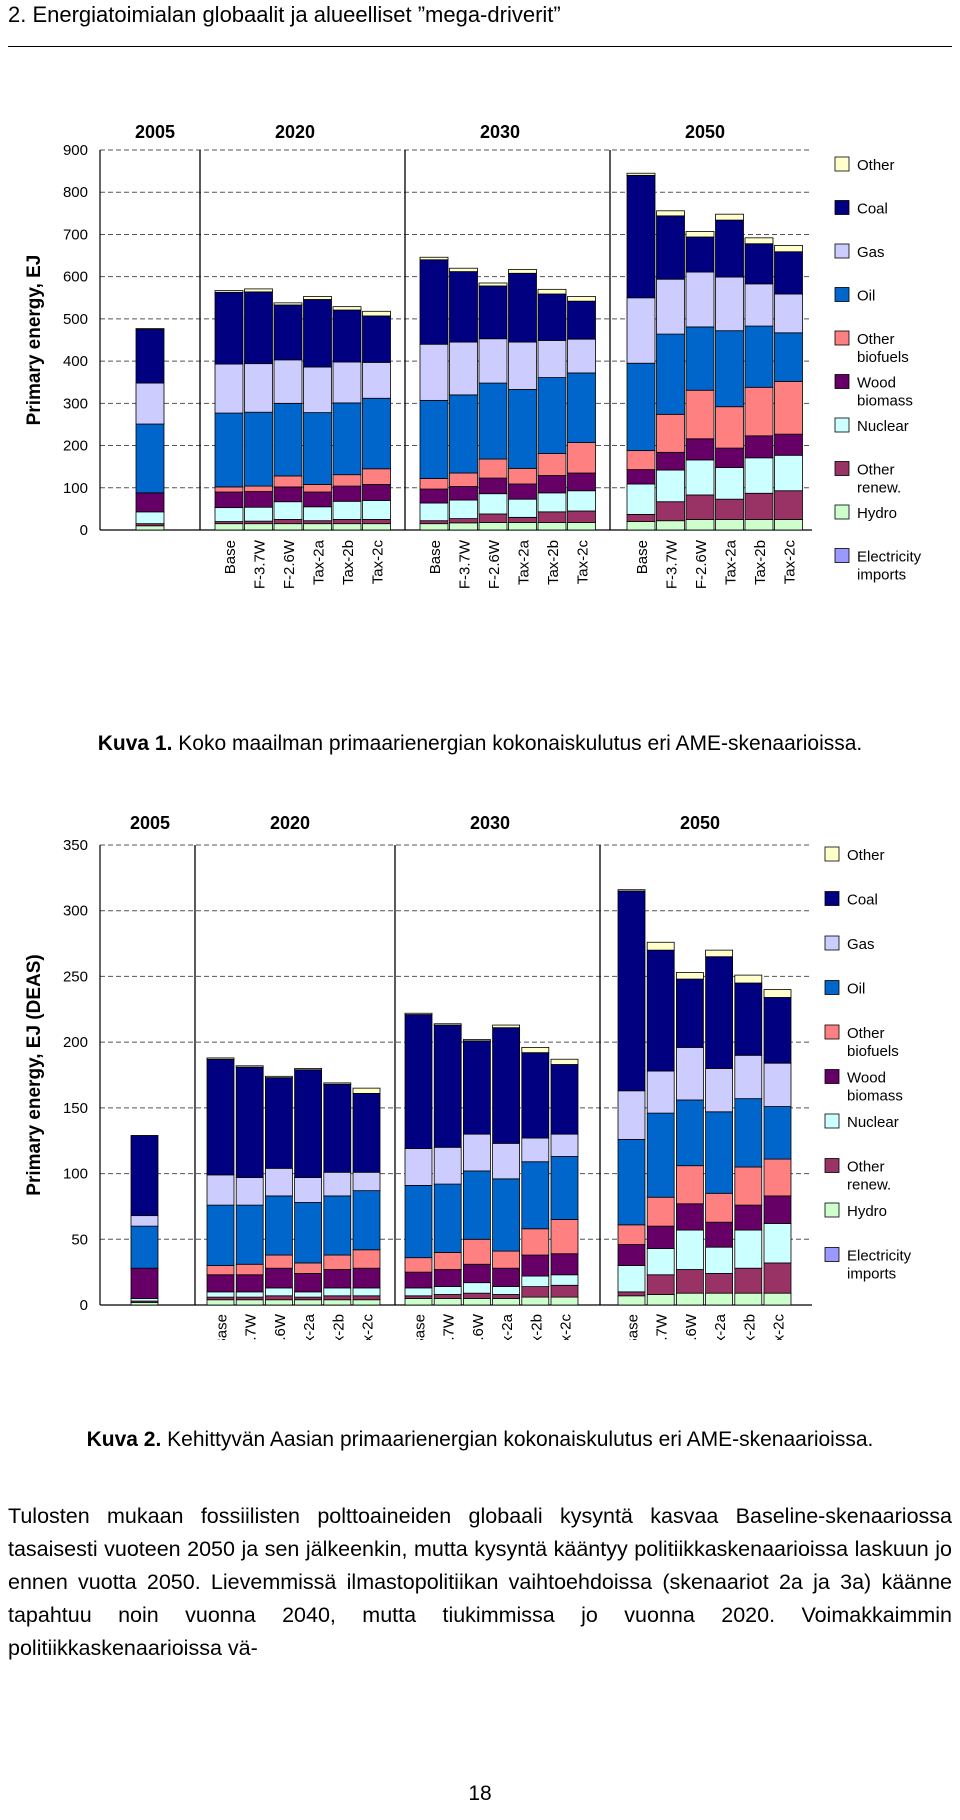 Image resolution: width=960 pixels, height=1820 pixels. Describe the element at coordinates (832, 987) in the screenshot. I see `legend-swatch-oil` at that location.